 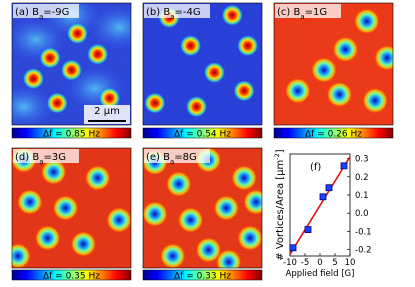 I want to click on y-label-sup: -2, so click(x=277, y=156).